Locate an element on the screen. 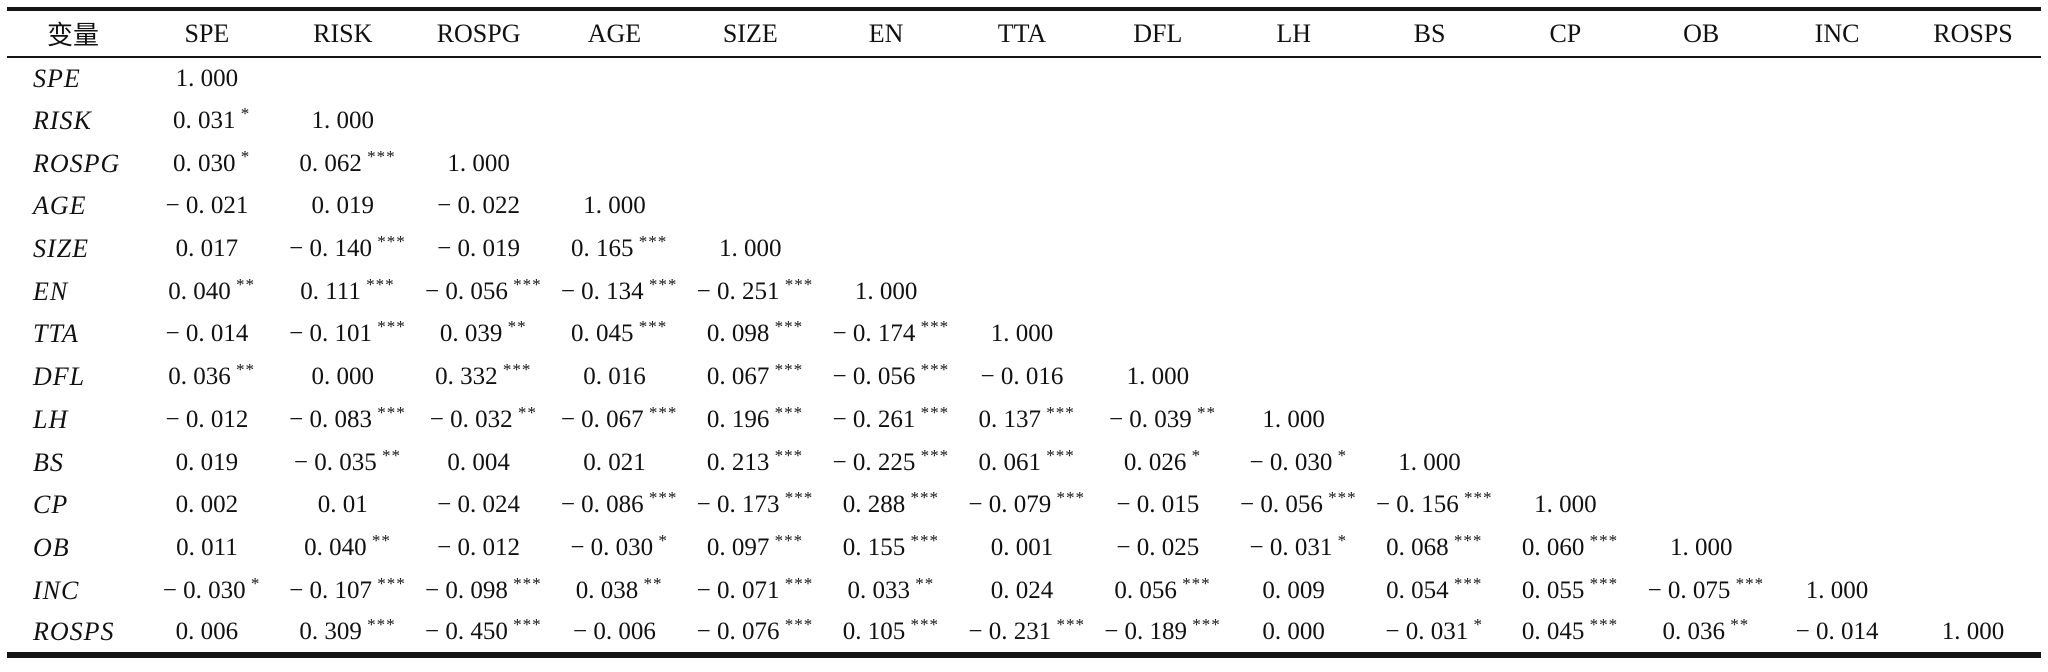 This screenshot has height=672, width=2048. correlation-value: − 0. 261 is located at coordinates (874, 419).